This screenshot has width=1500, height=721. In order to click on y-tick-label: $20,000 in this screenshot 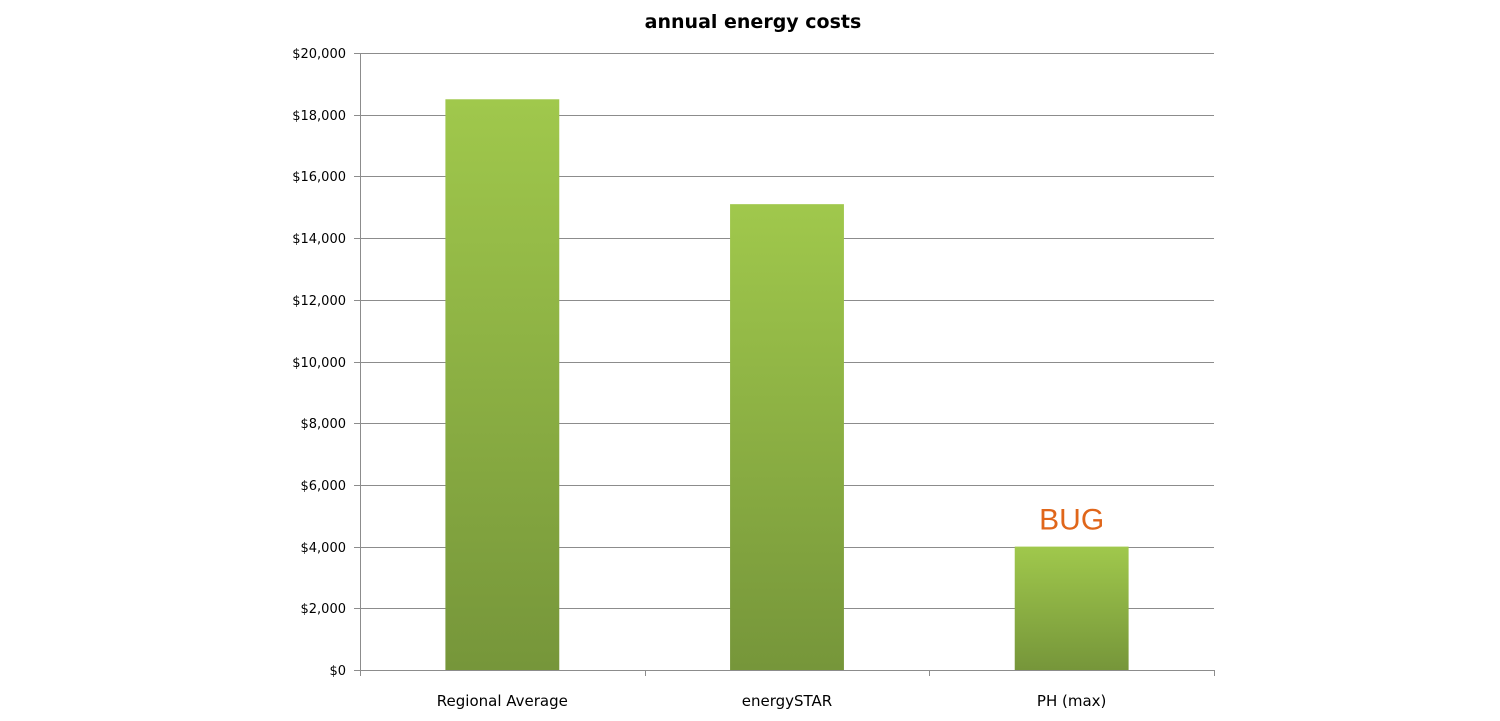, I will do `click(319, 54)`.